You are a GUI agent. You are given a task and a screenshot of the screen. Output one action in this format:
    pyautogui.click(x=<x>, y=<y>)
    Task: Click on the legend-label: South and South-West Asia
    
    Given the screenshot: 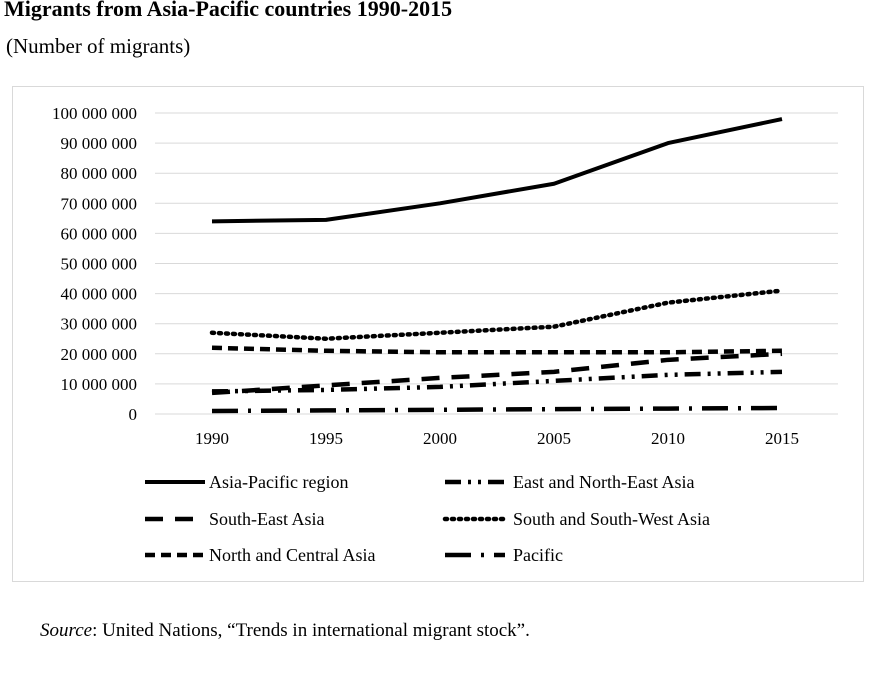 What is the action you would take?
    pyautogui.click(x=611, y=519)
    